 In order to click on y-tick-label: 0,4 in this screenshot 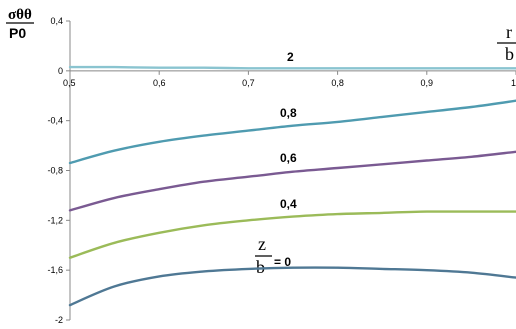, I will do `click(56, 21)`.